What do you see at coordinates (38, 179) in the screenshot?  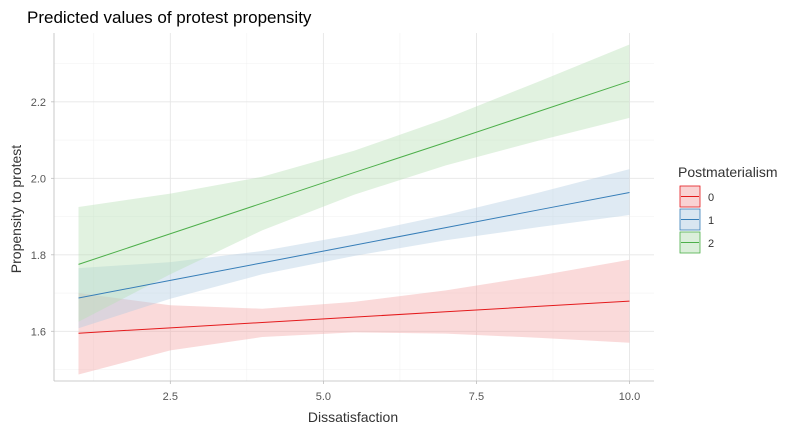 I see `y-tick-label: 2.0` at bounding box center [38, 179].